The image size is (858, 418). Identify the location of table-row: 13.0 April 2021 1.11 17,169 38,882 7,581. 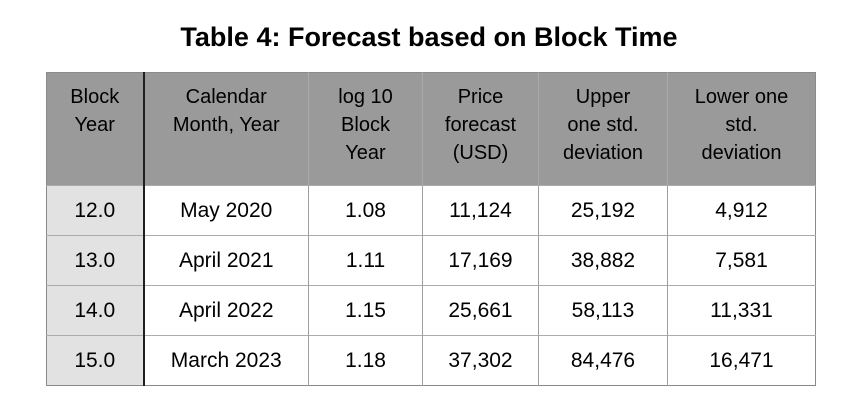
(431, 260).